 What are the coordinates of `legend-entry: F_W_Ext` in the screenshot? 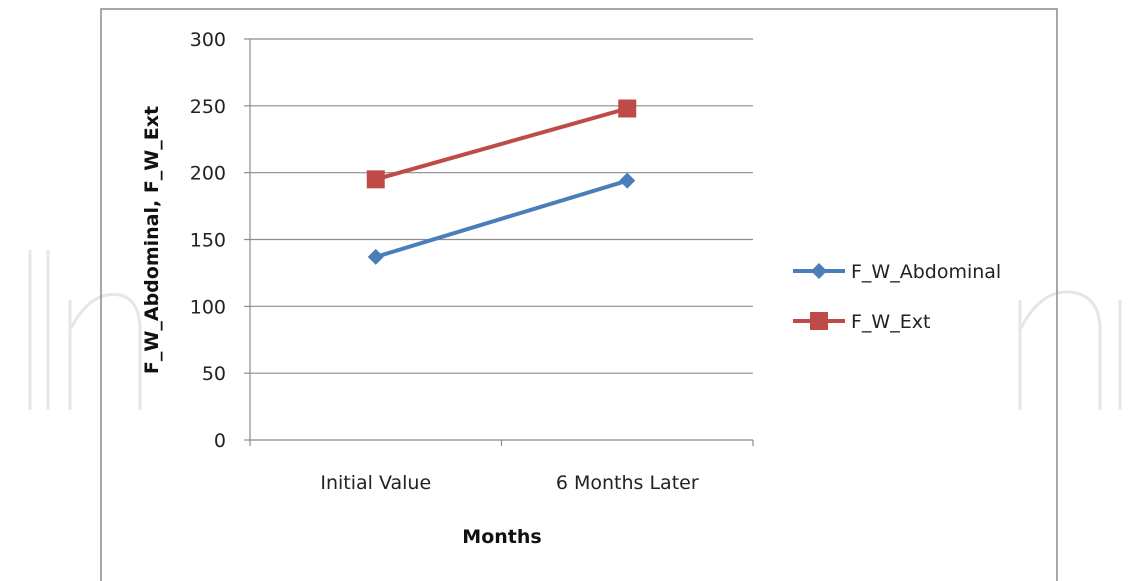 It's located at (861, 322).